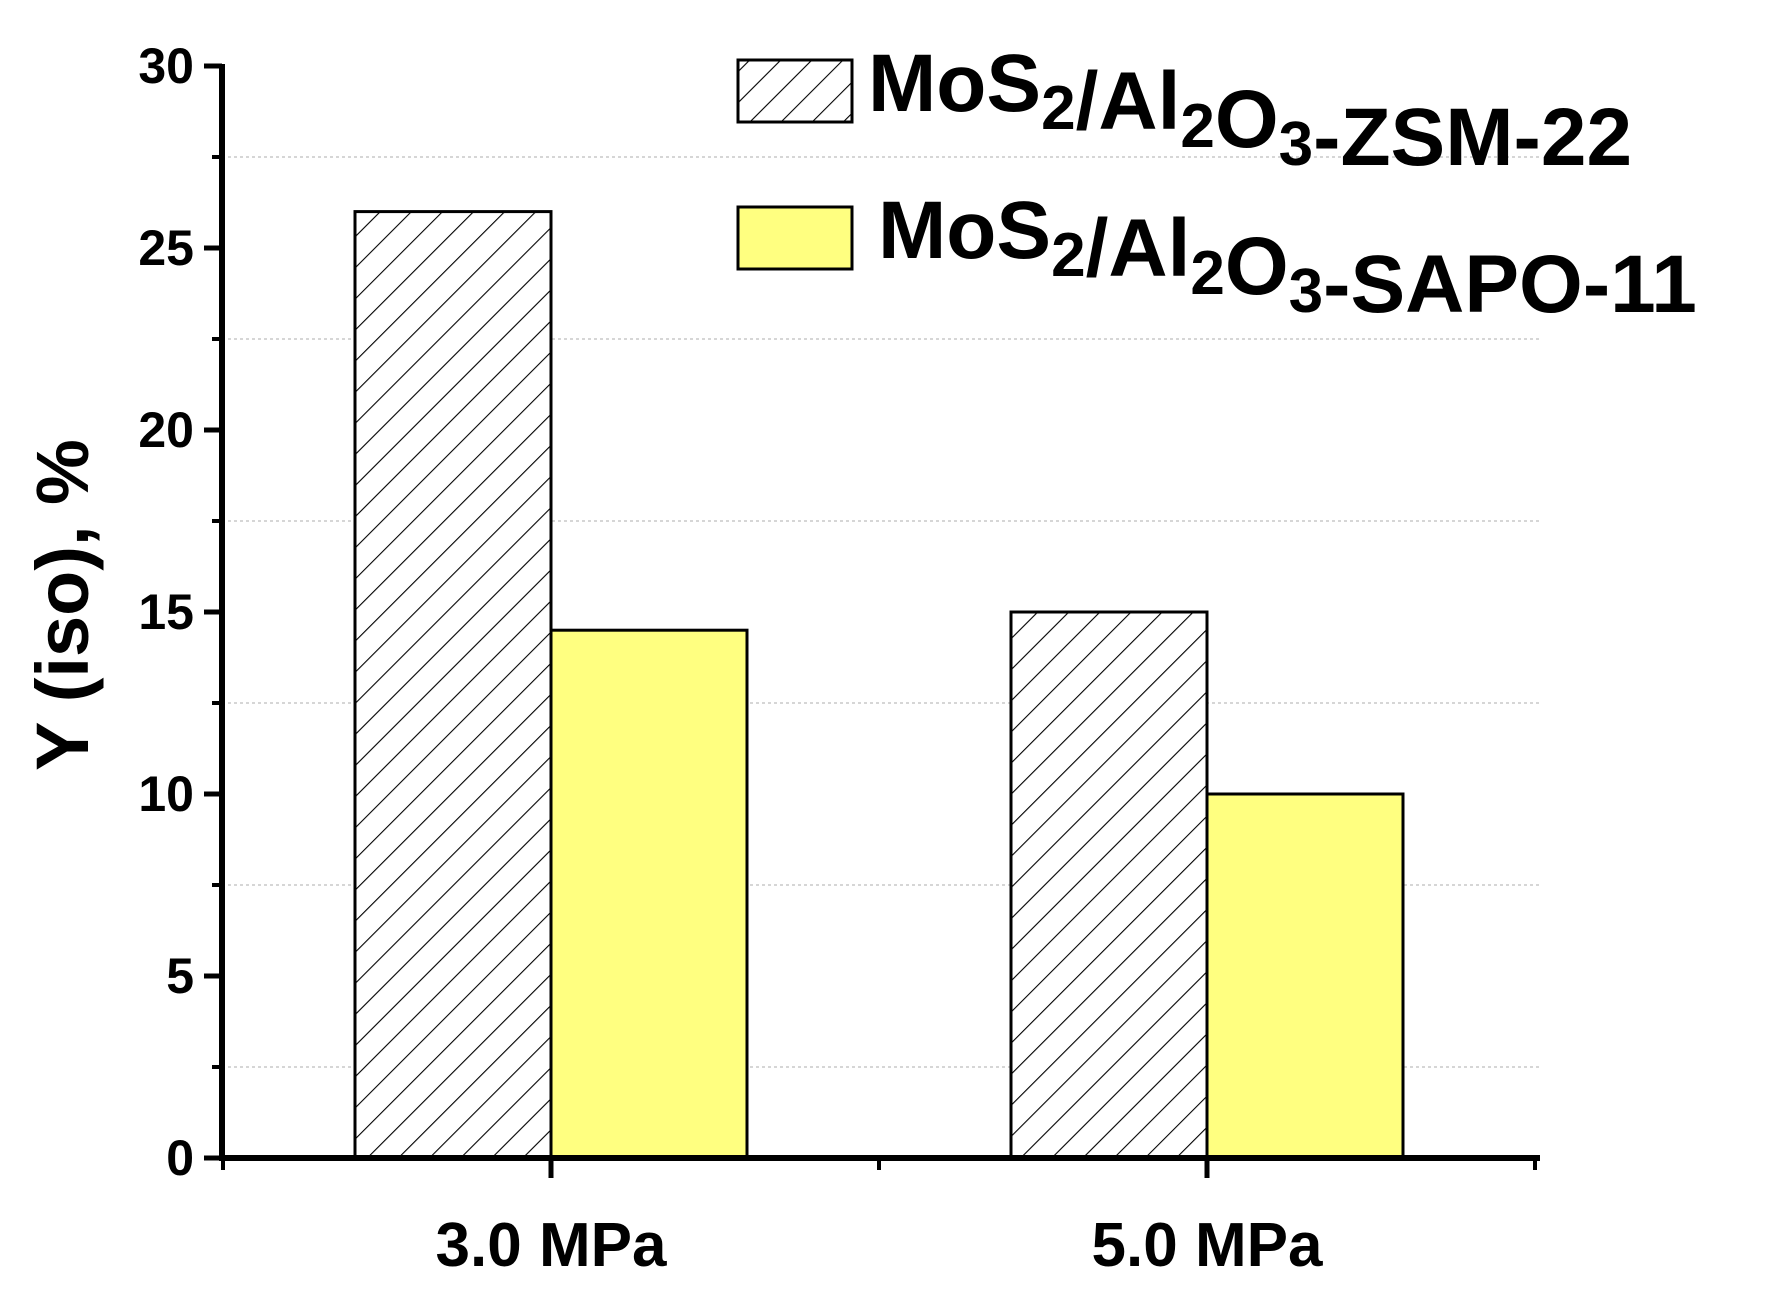 The width and height of the screenshot is (1770, 1294). Describe the element at coordinates (62, 605) in the screenshot. I see `y-axis-title: Y (iso), %` at that location.